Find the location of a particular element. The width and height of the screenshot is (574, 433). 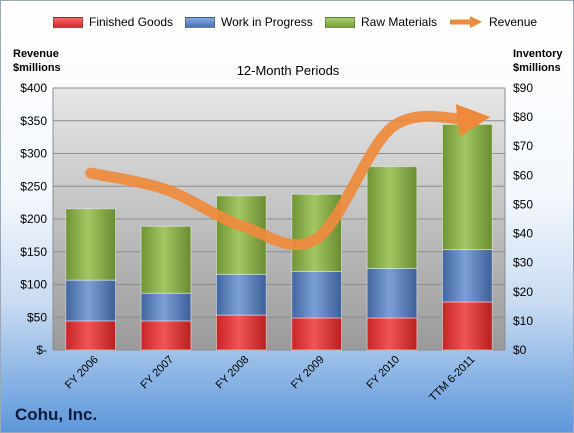

x-tick-label: FY 2007 is located at coordinates (157, 373).